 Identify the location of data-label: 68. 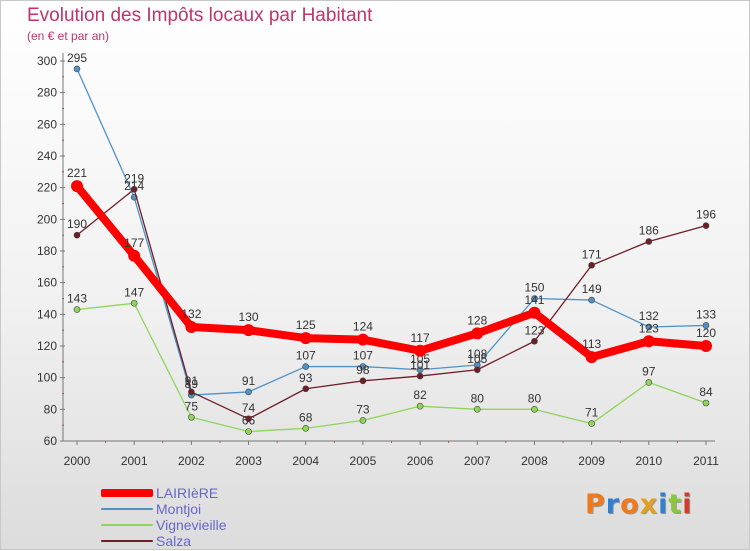
(306, 417).